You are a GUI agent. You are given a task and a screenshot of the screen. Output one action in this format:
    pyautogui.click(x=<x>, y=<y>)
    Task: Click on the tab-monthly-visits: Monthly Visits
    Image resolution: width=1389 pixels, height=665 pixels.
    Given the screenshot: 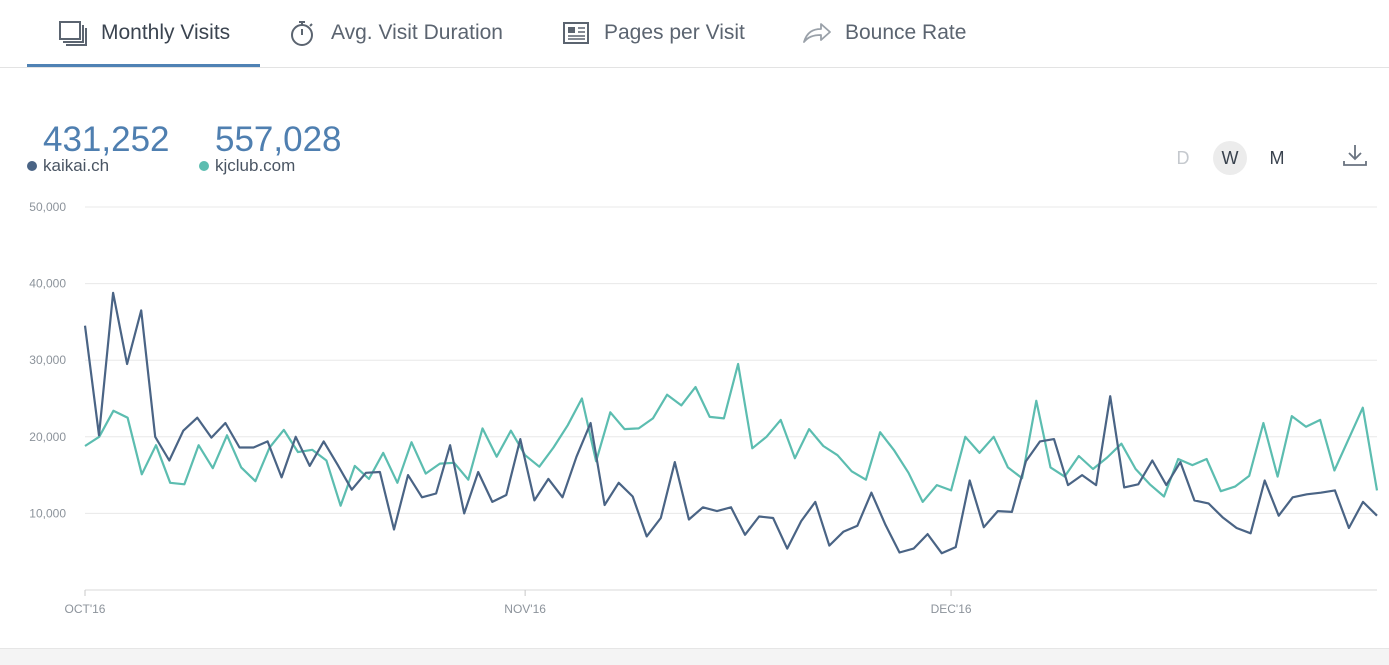 What is the action you would take?
    pyautogui.click(x=143, y=33)
    